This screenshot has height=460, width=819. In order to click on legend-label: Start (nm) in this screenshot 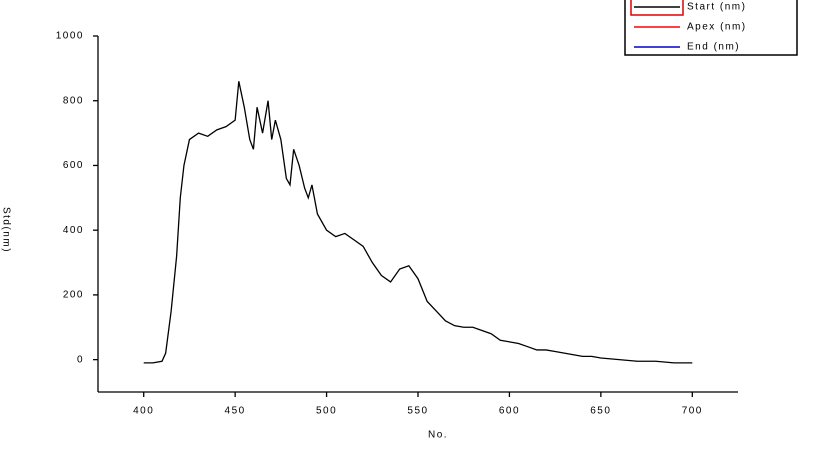, I will do `click(716, 7)`.